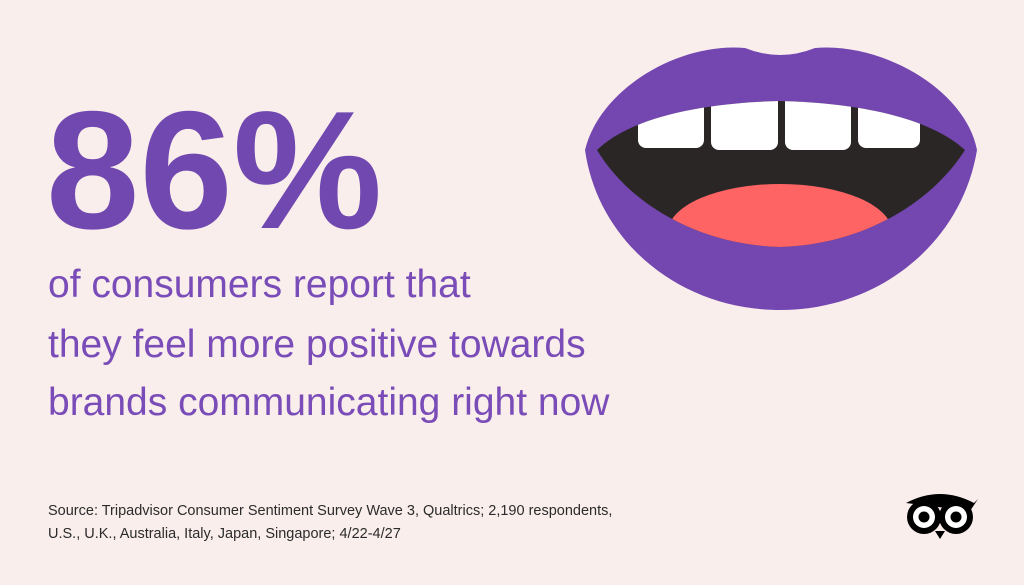 The height and width of the screenshot is (585, 1024). What do you see at coordinates (214, 170) in the screenshot?
I see `stat: 86%` at bounding box center [214, 170].